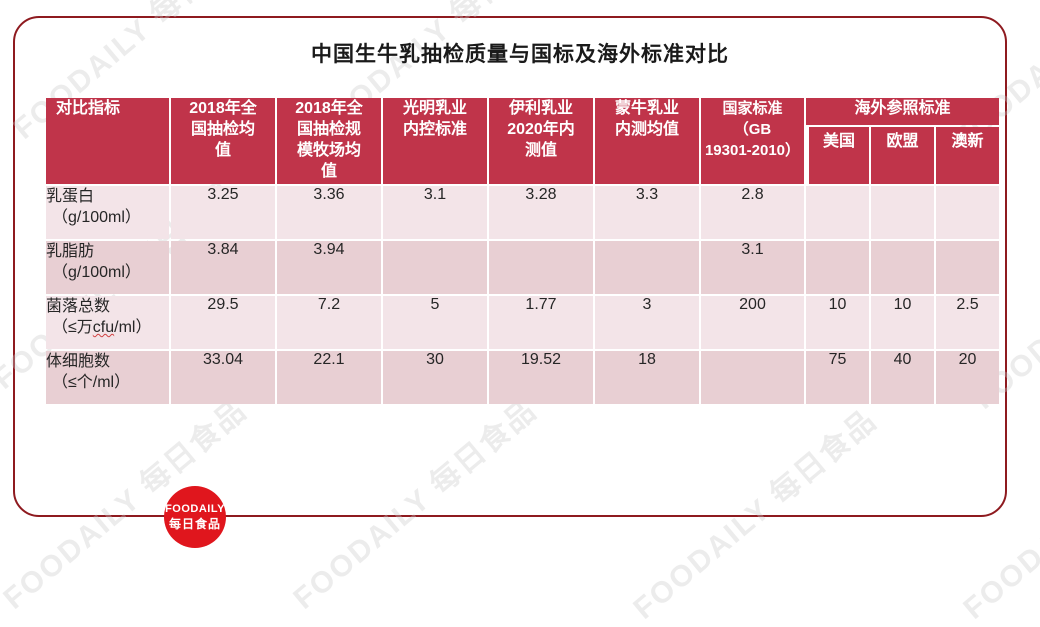 Image resolution: width=1040 pixels, height=627 pixels. Describe the element at coordinates (223, 322) in the screenshot. I see `cell: 29.5` at that location.